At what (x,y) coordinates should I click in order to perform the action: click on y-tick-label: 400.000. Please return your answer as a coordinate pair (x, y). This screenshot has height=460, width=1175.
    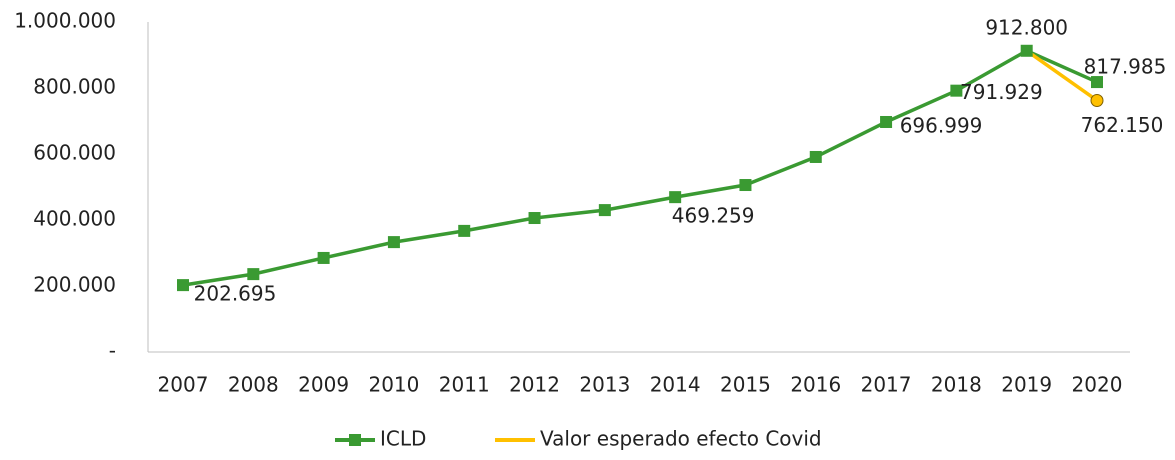
    Looking at the image, I should click on (74, 219).